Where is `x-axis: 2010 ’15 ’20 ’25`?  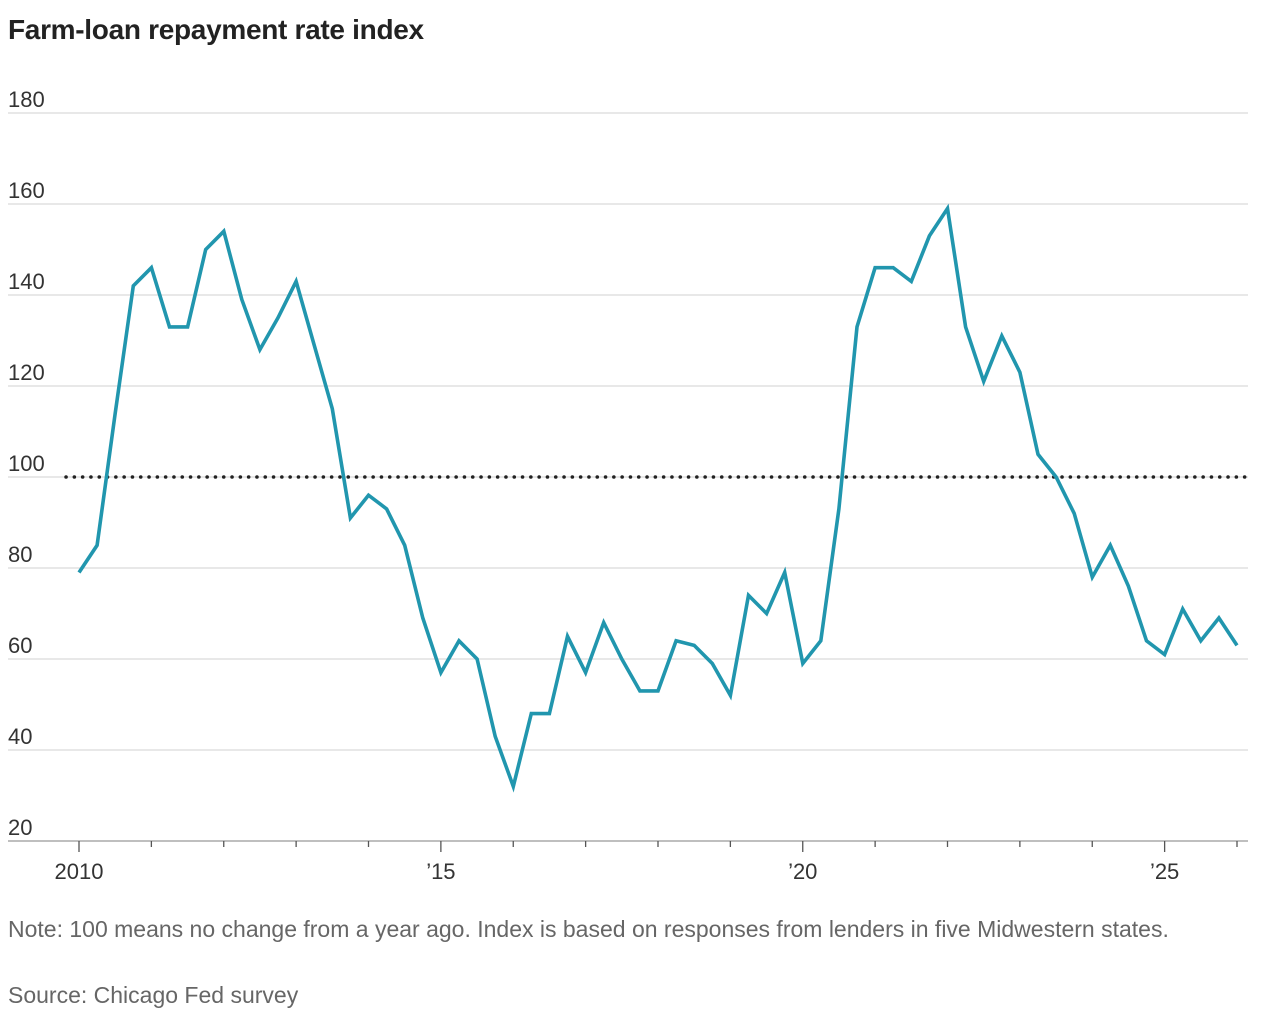 x-axis: 2010 ’15 ’20 ’25 is located at coordinates (628, 862).